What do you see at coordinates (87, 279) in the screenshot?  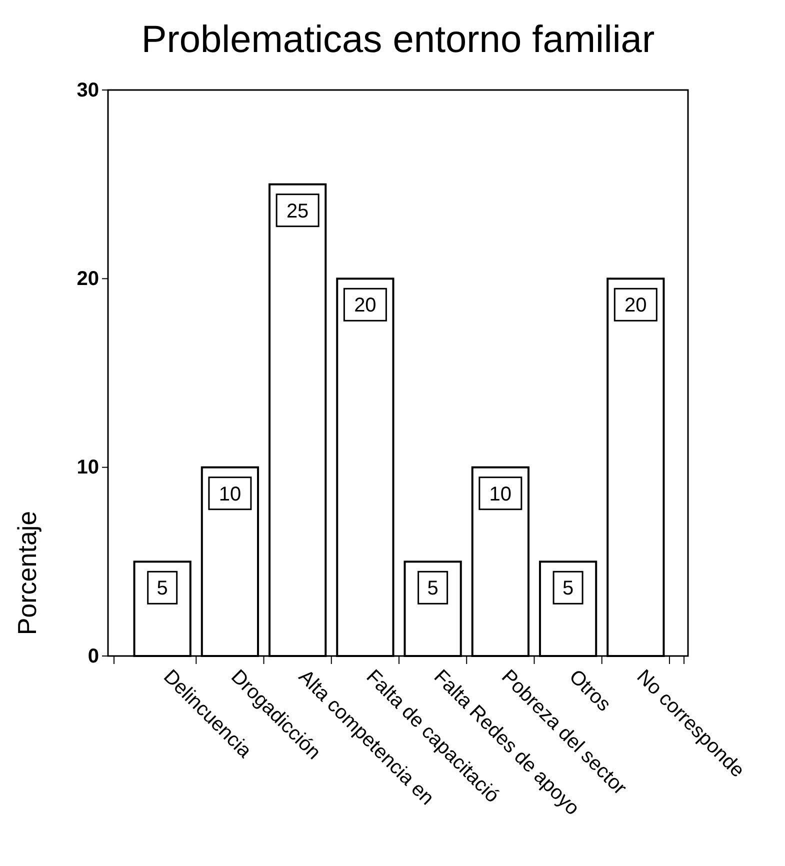 I see `y-tick-label: 20` at bounding box center [87, 279].